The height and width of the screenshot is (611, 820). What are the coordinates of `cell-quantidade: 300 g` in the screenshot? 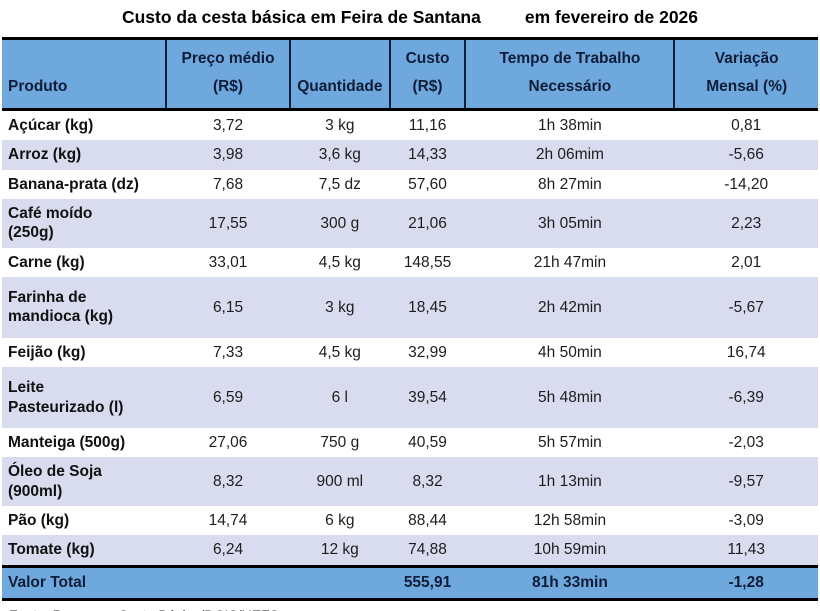 It's located at (340, 223).